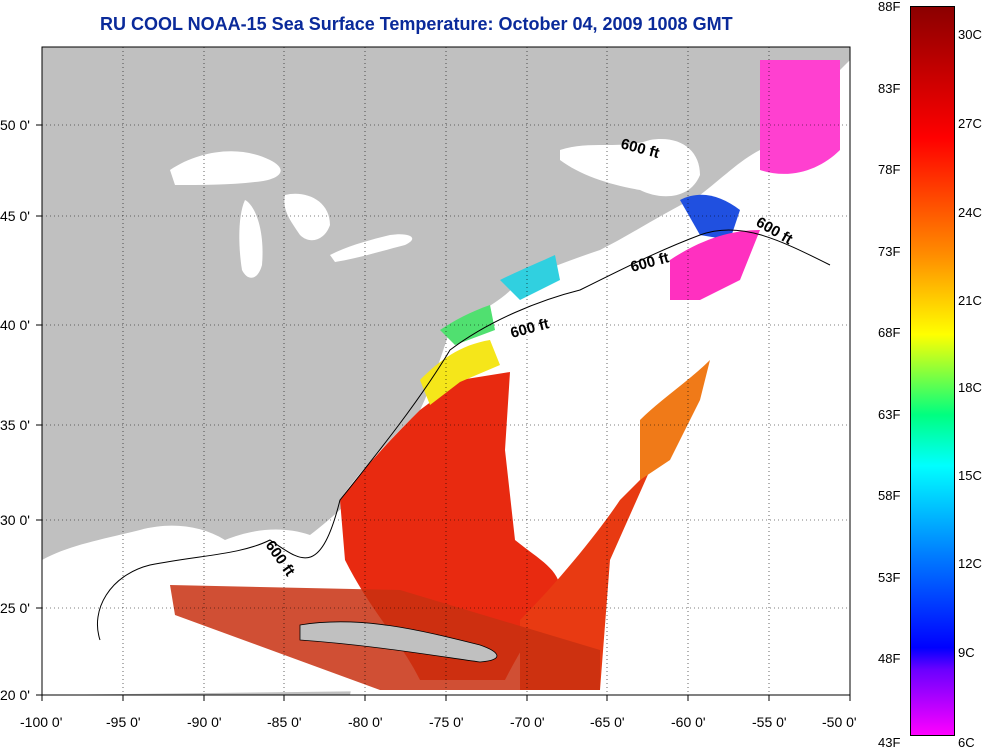 Image resolution: width=984 pixels, height=754 pixels. What do you see at coordinates (284, 722) in the screenshot?
I see `lon-tick-label: -85 0'` at bounding box center [284, 722].